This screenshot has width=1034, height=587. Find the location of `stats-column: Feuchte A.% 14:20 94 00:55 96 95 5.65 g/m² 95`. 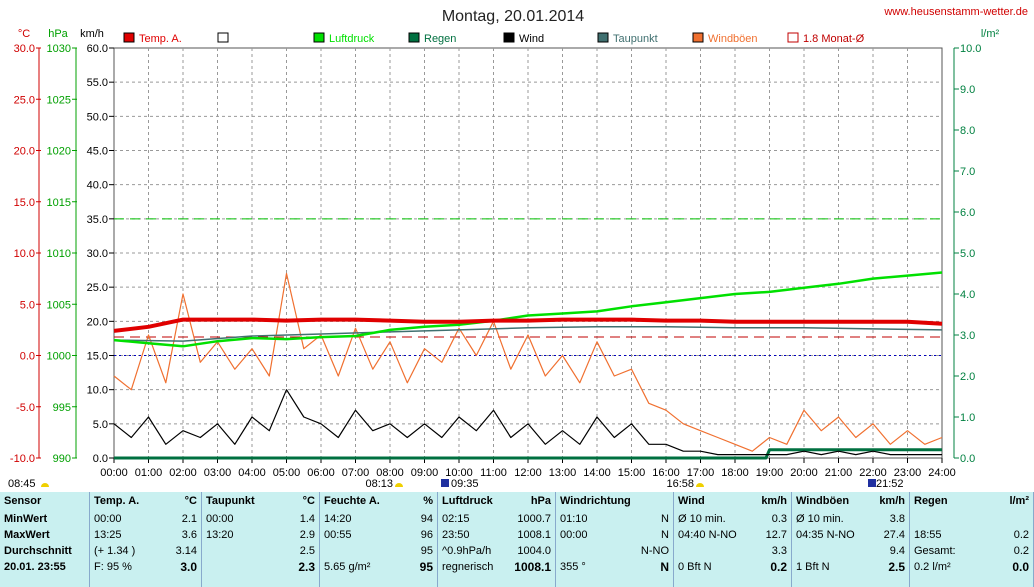

stats-column: Feuchte A.% 14:20 94 00:55 96 95 5.65 g/m² 95 is located at coordinates (379, 539).